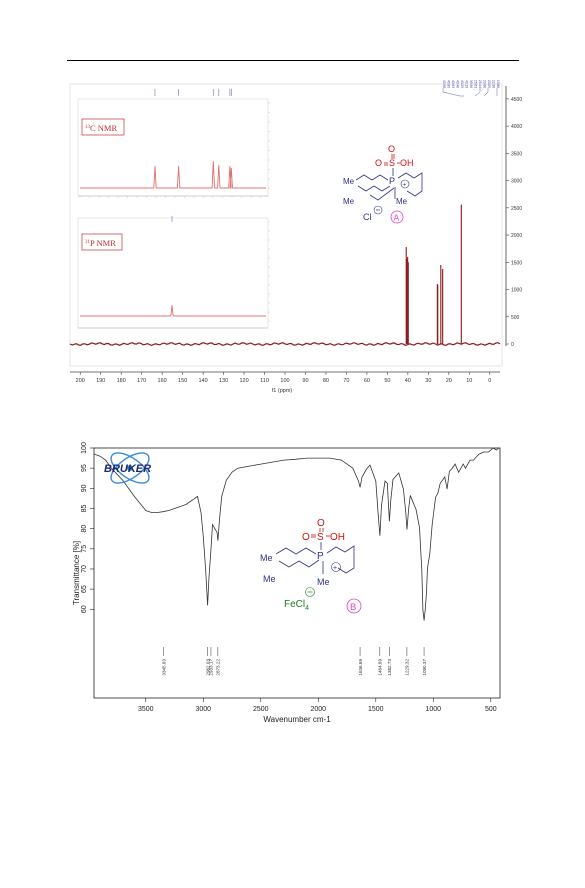  Describe the element at coordinates (305, 381) in the screenshot. I see `nmr-x-tick-label: 90` at that location.